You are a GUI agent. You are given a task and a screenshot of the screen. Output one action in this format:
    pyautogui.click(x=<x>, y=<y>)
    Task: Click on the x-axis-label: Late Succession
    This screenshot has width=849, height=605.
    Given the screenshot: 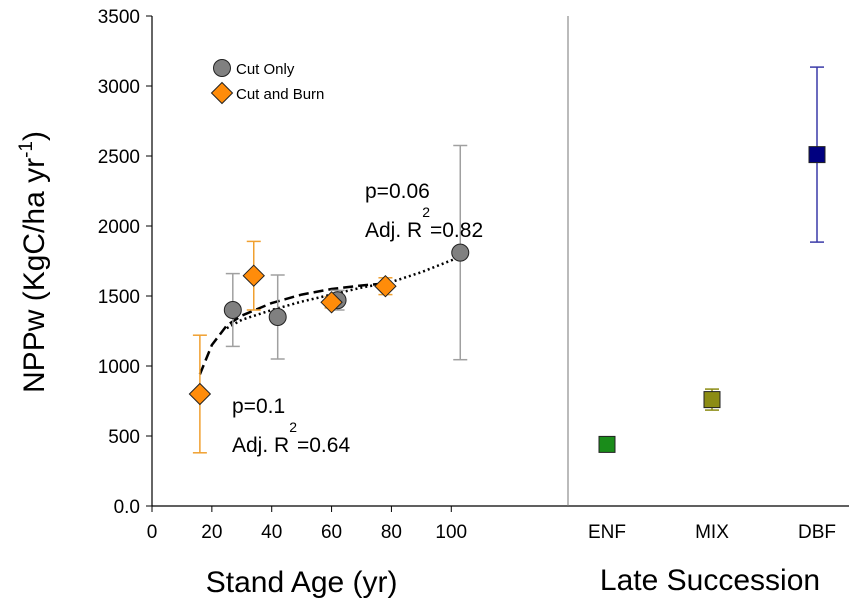 What is the action you would take?
    pyautogui.click(x=710, y=580)
    